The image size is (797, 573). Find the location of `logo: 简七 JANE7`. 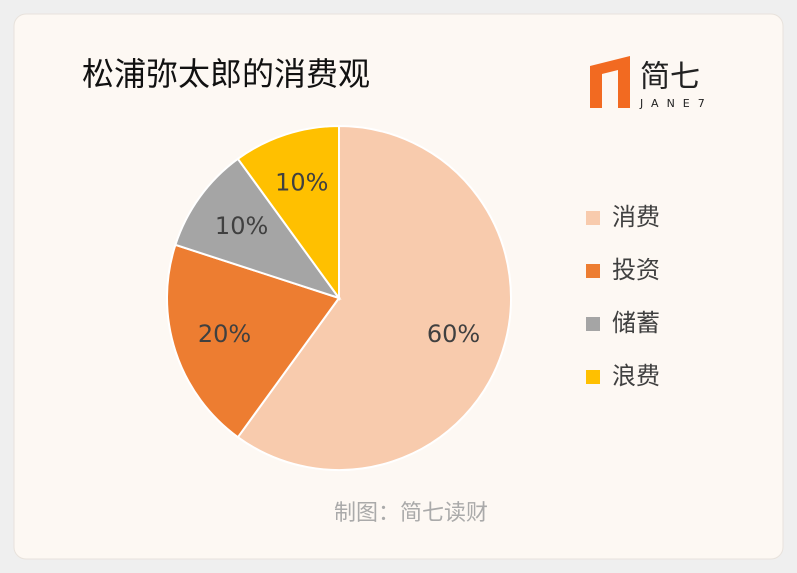

logo: 简七 JANE7 is located at coordinates (651, 83).